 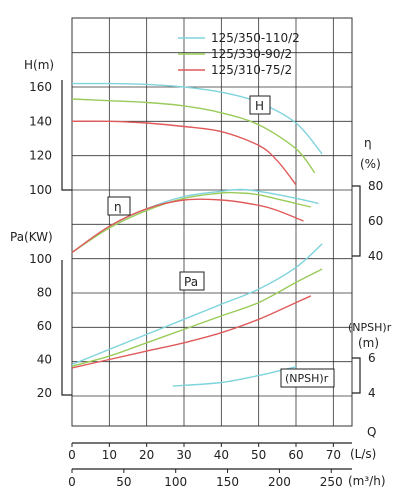 What do you see at coordinates (40, 121) in the screenshot?
I see `h-tick-label: 140` at bounding box center [40, 121].